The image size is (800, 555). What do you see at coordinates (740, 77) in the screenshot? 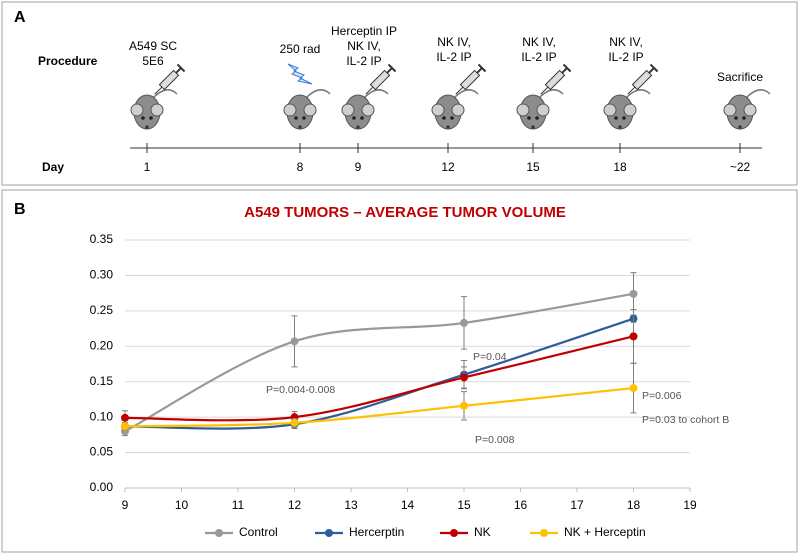
I see `procedure-text: Sacrifice` at bounding box center [740, 77].